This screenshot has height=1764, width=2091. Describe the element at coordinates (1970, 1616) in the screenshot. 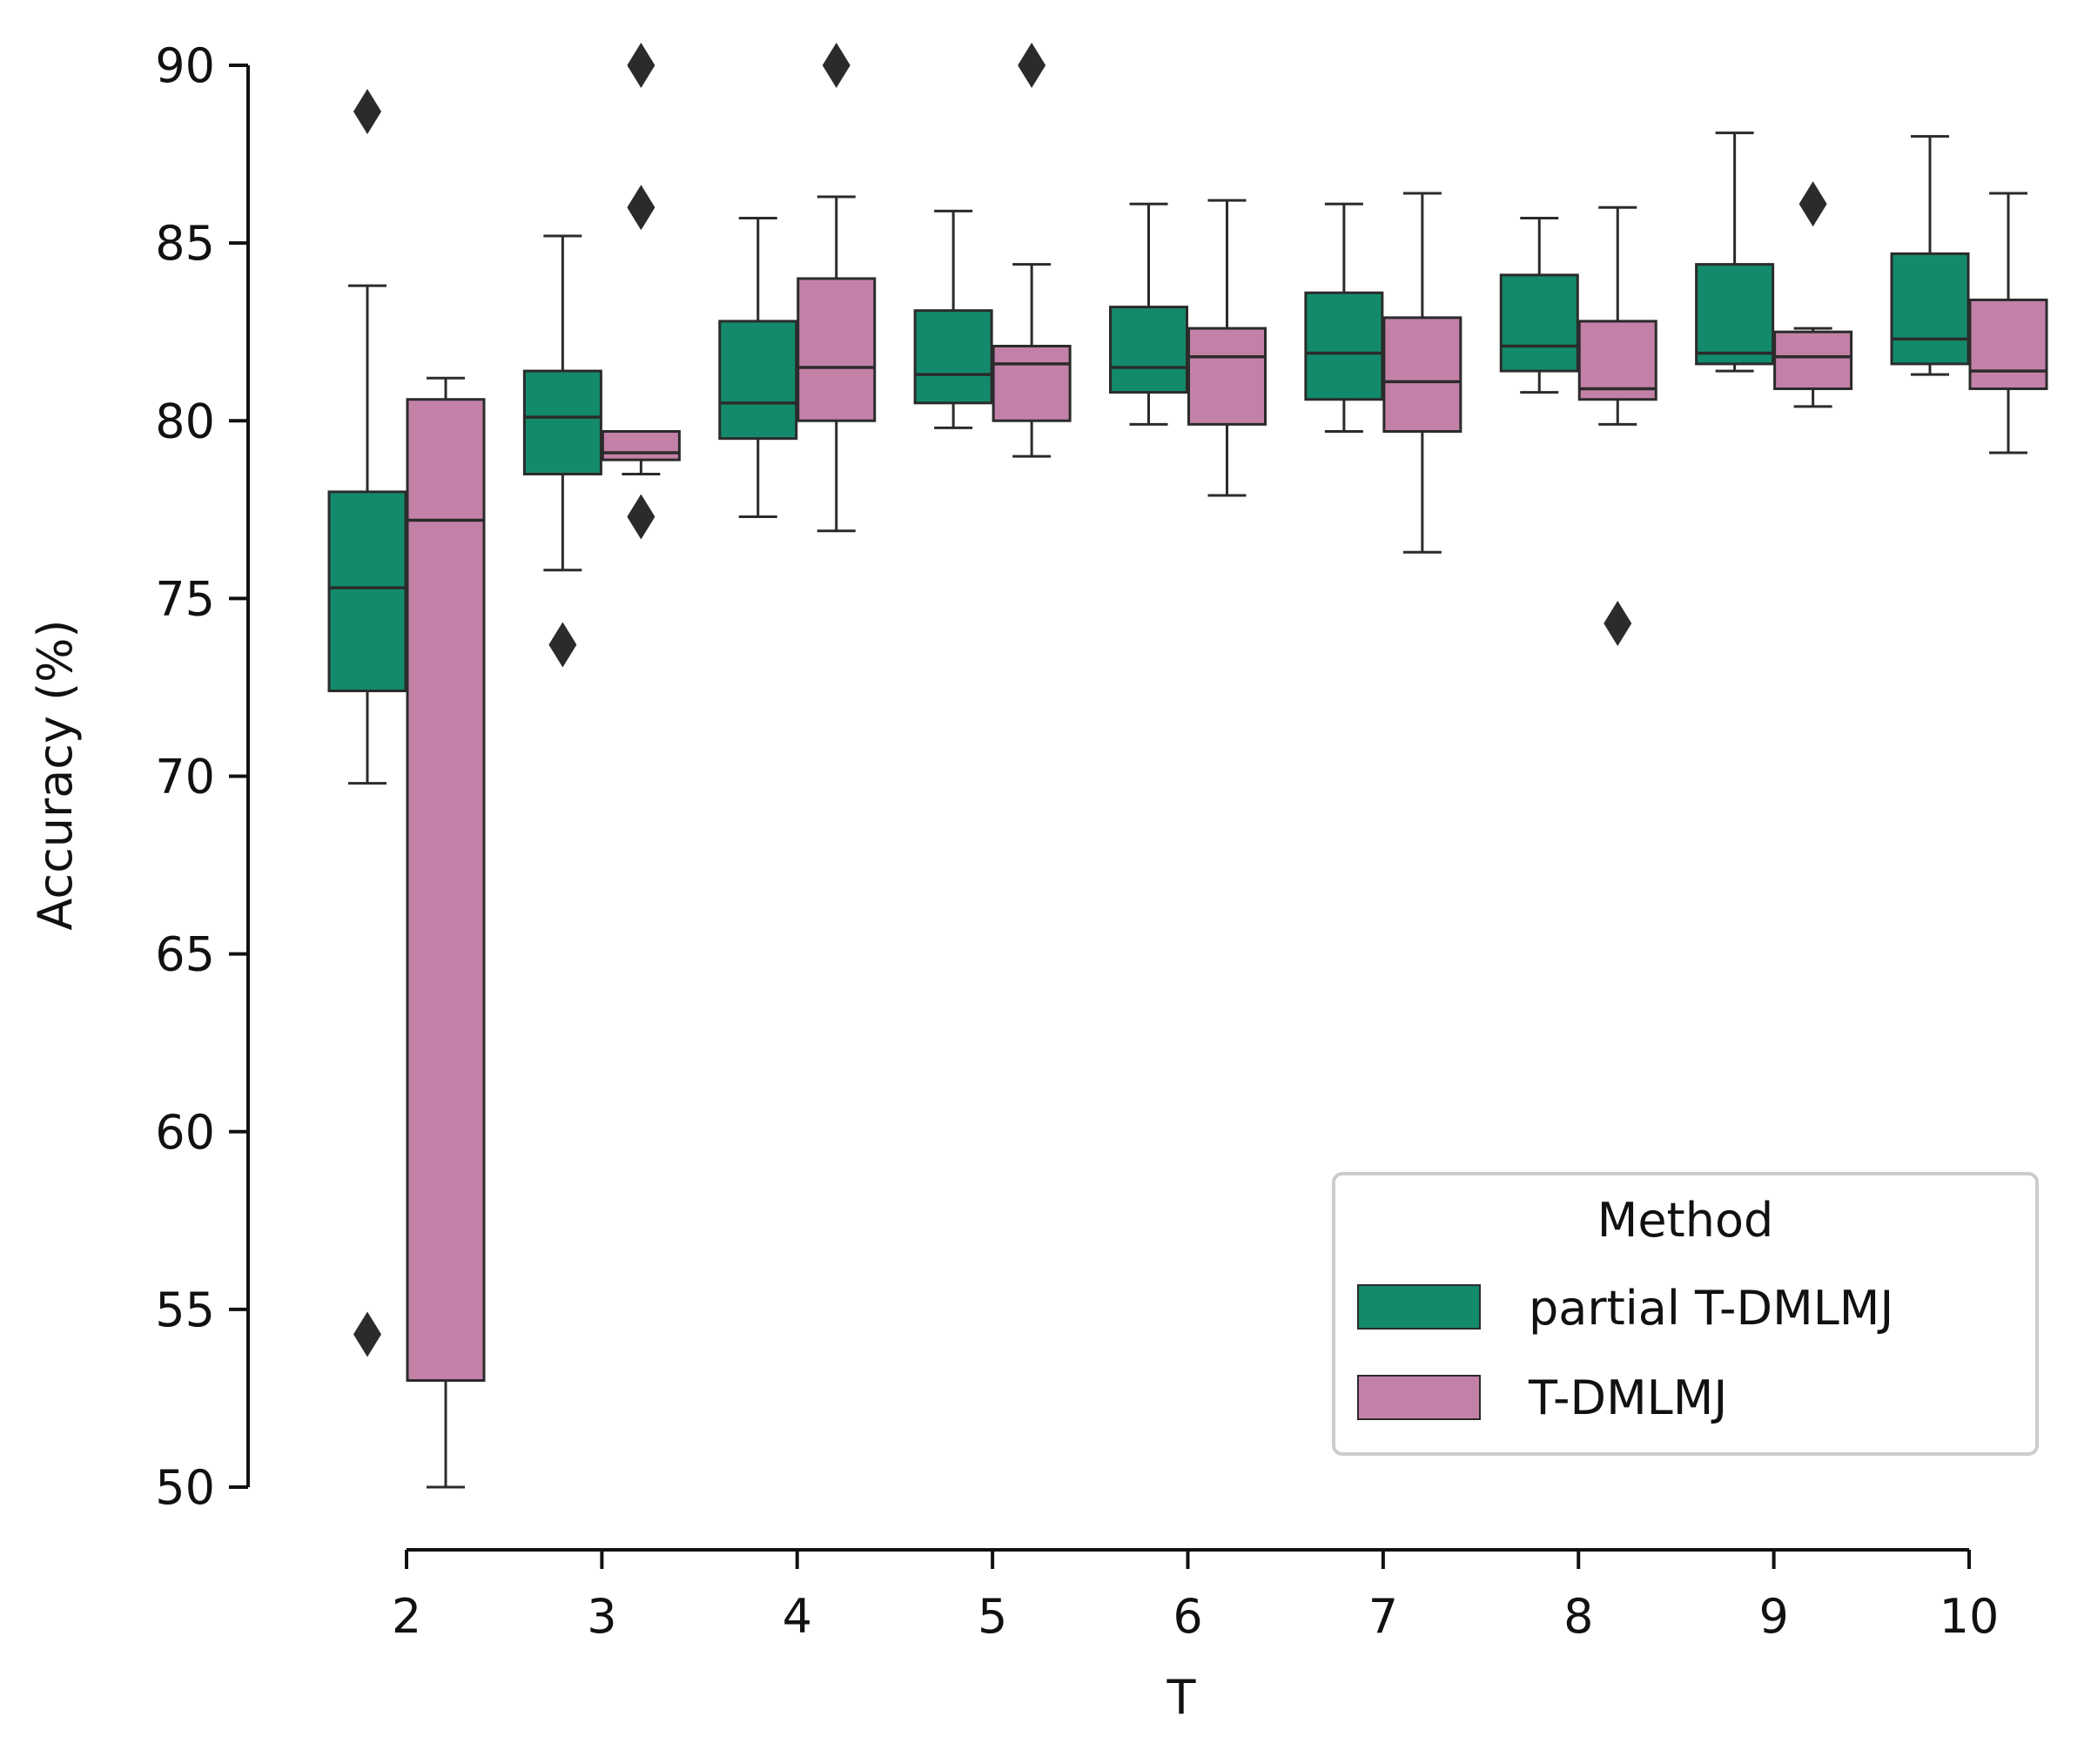

I see `x-tick-label: 10` at that location.